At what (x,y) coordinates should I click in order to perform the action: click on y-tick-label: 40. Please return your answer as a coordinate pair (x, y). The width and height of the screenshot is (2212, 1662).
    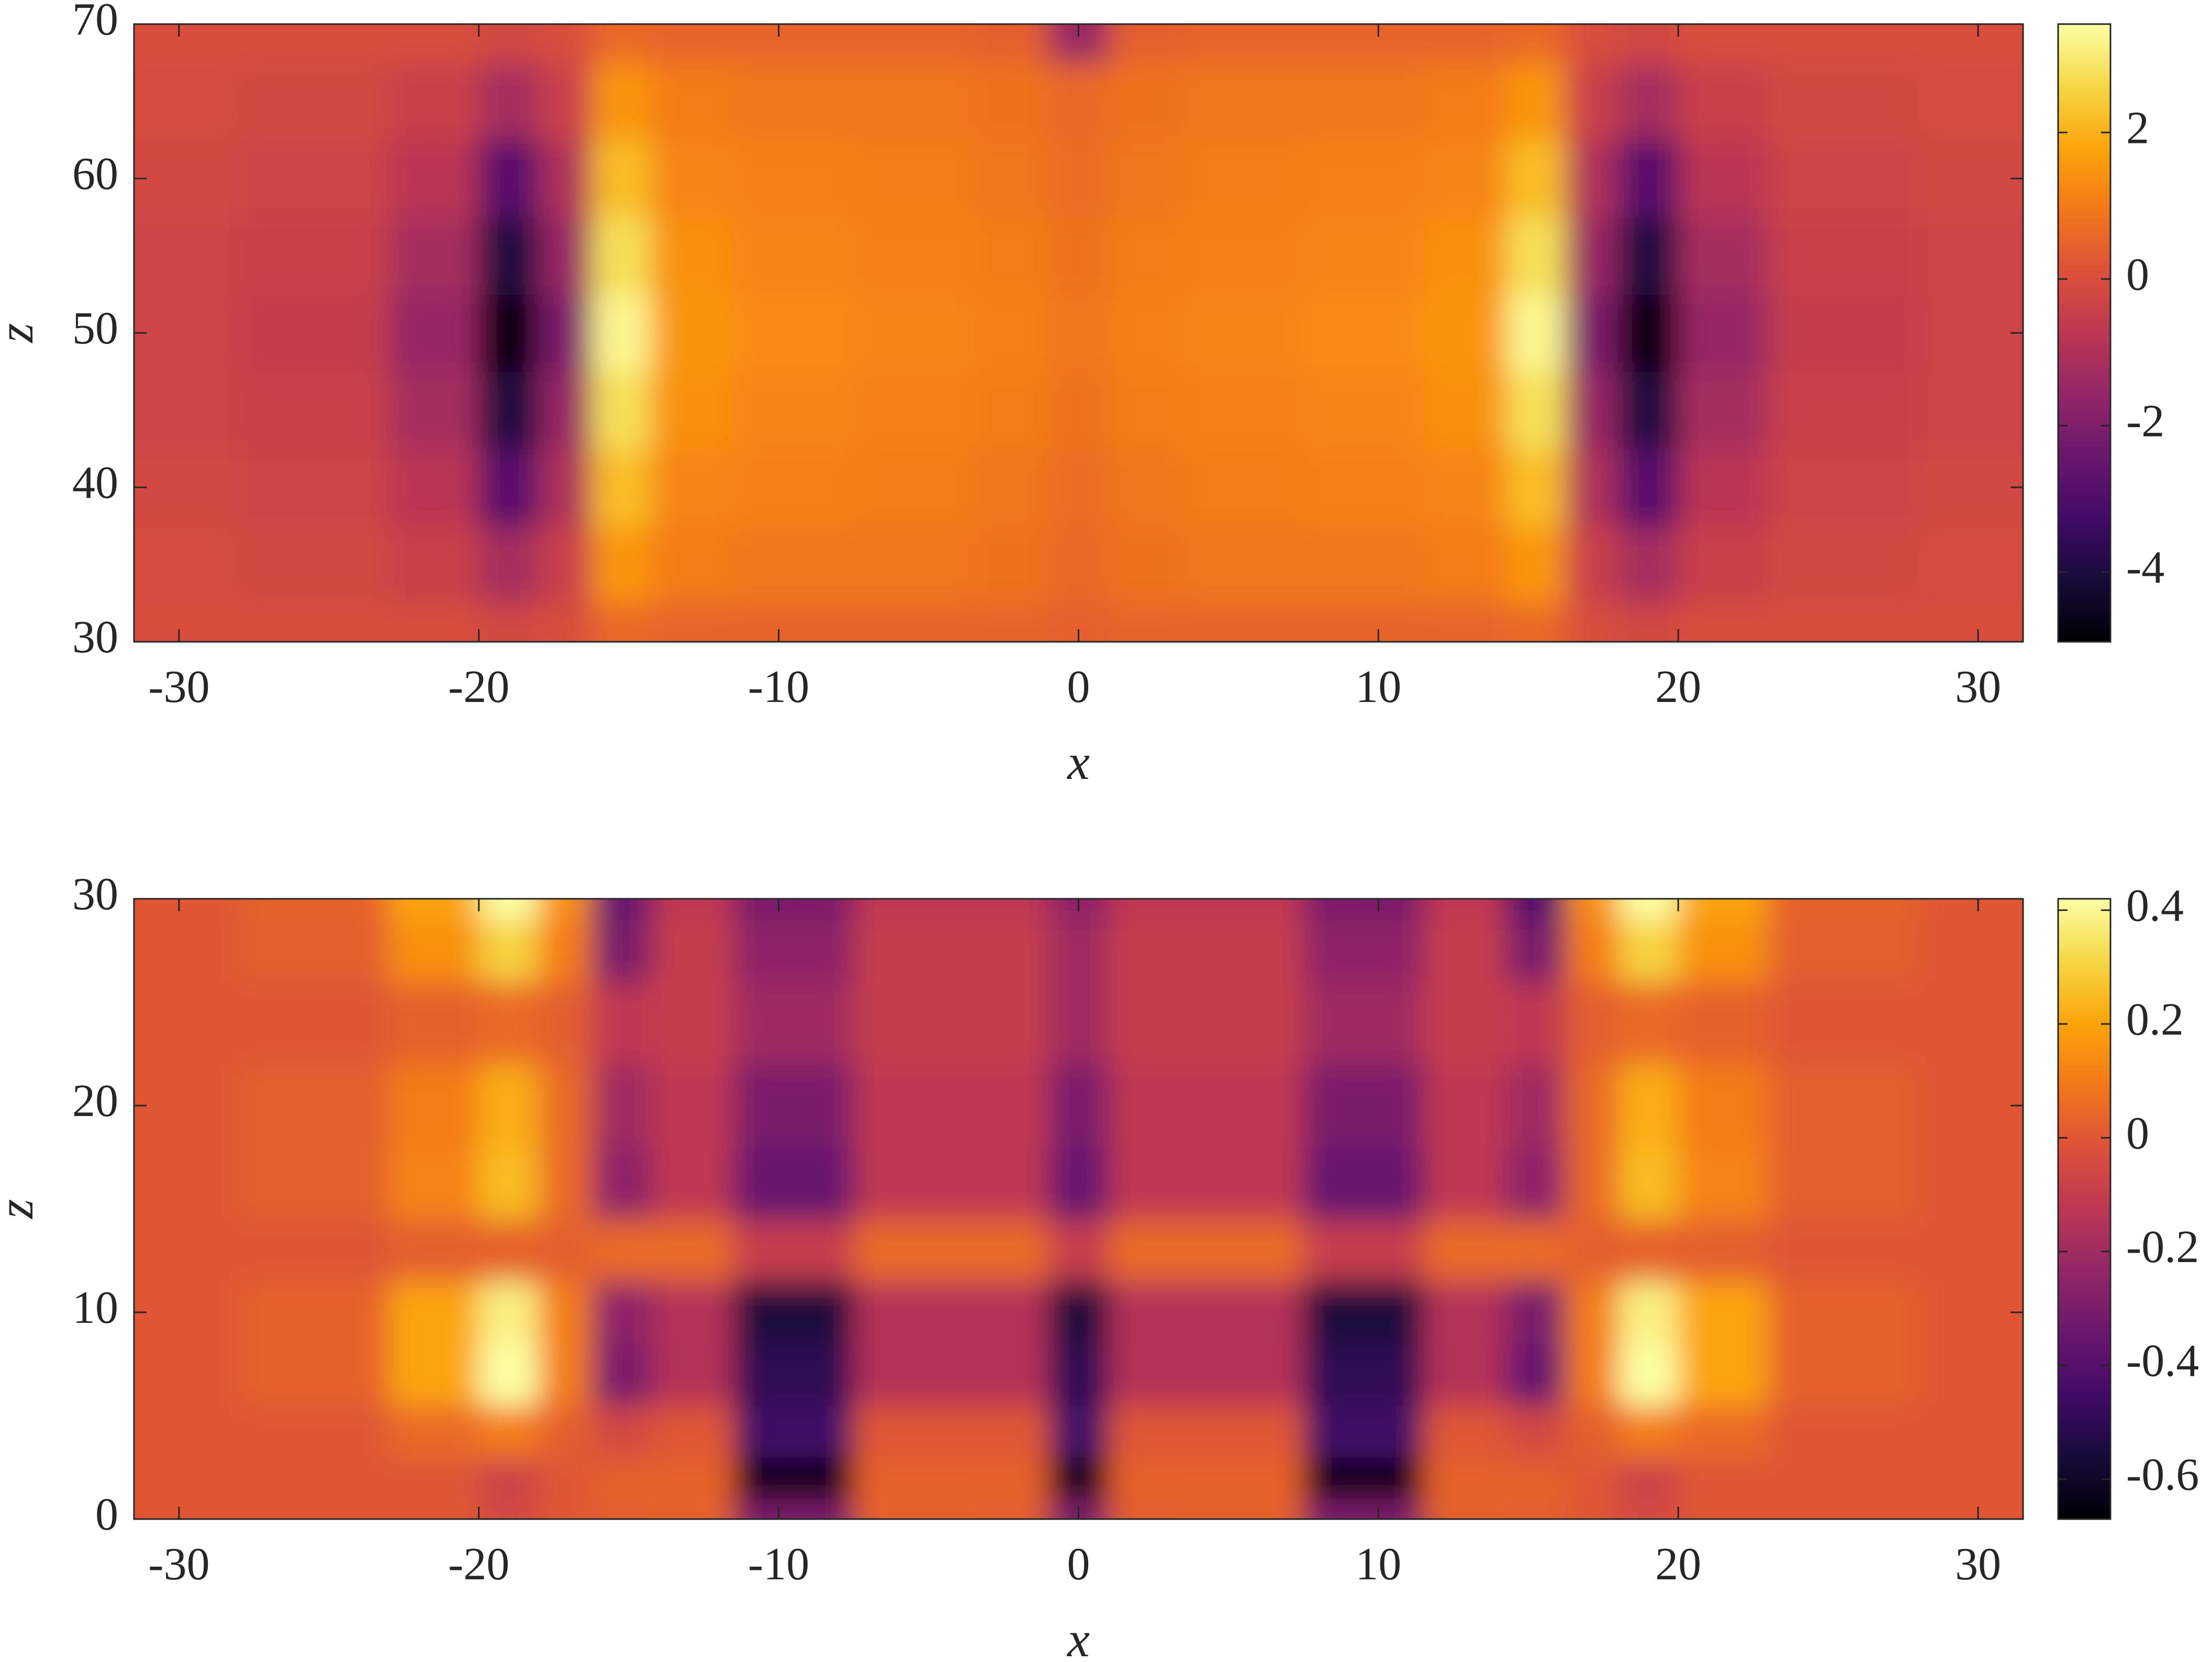
    Looking at the image, I should click on (95, 483).